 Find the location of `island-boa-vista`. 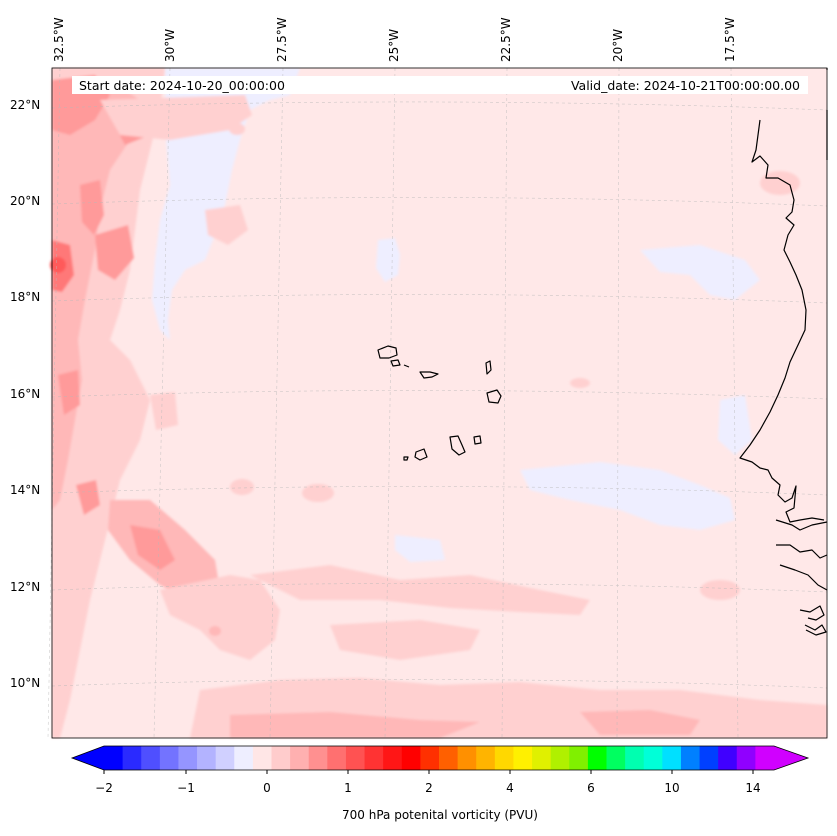

island-boa-vista is located at coordinates (494, 396).